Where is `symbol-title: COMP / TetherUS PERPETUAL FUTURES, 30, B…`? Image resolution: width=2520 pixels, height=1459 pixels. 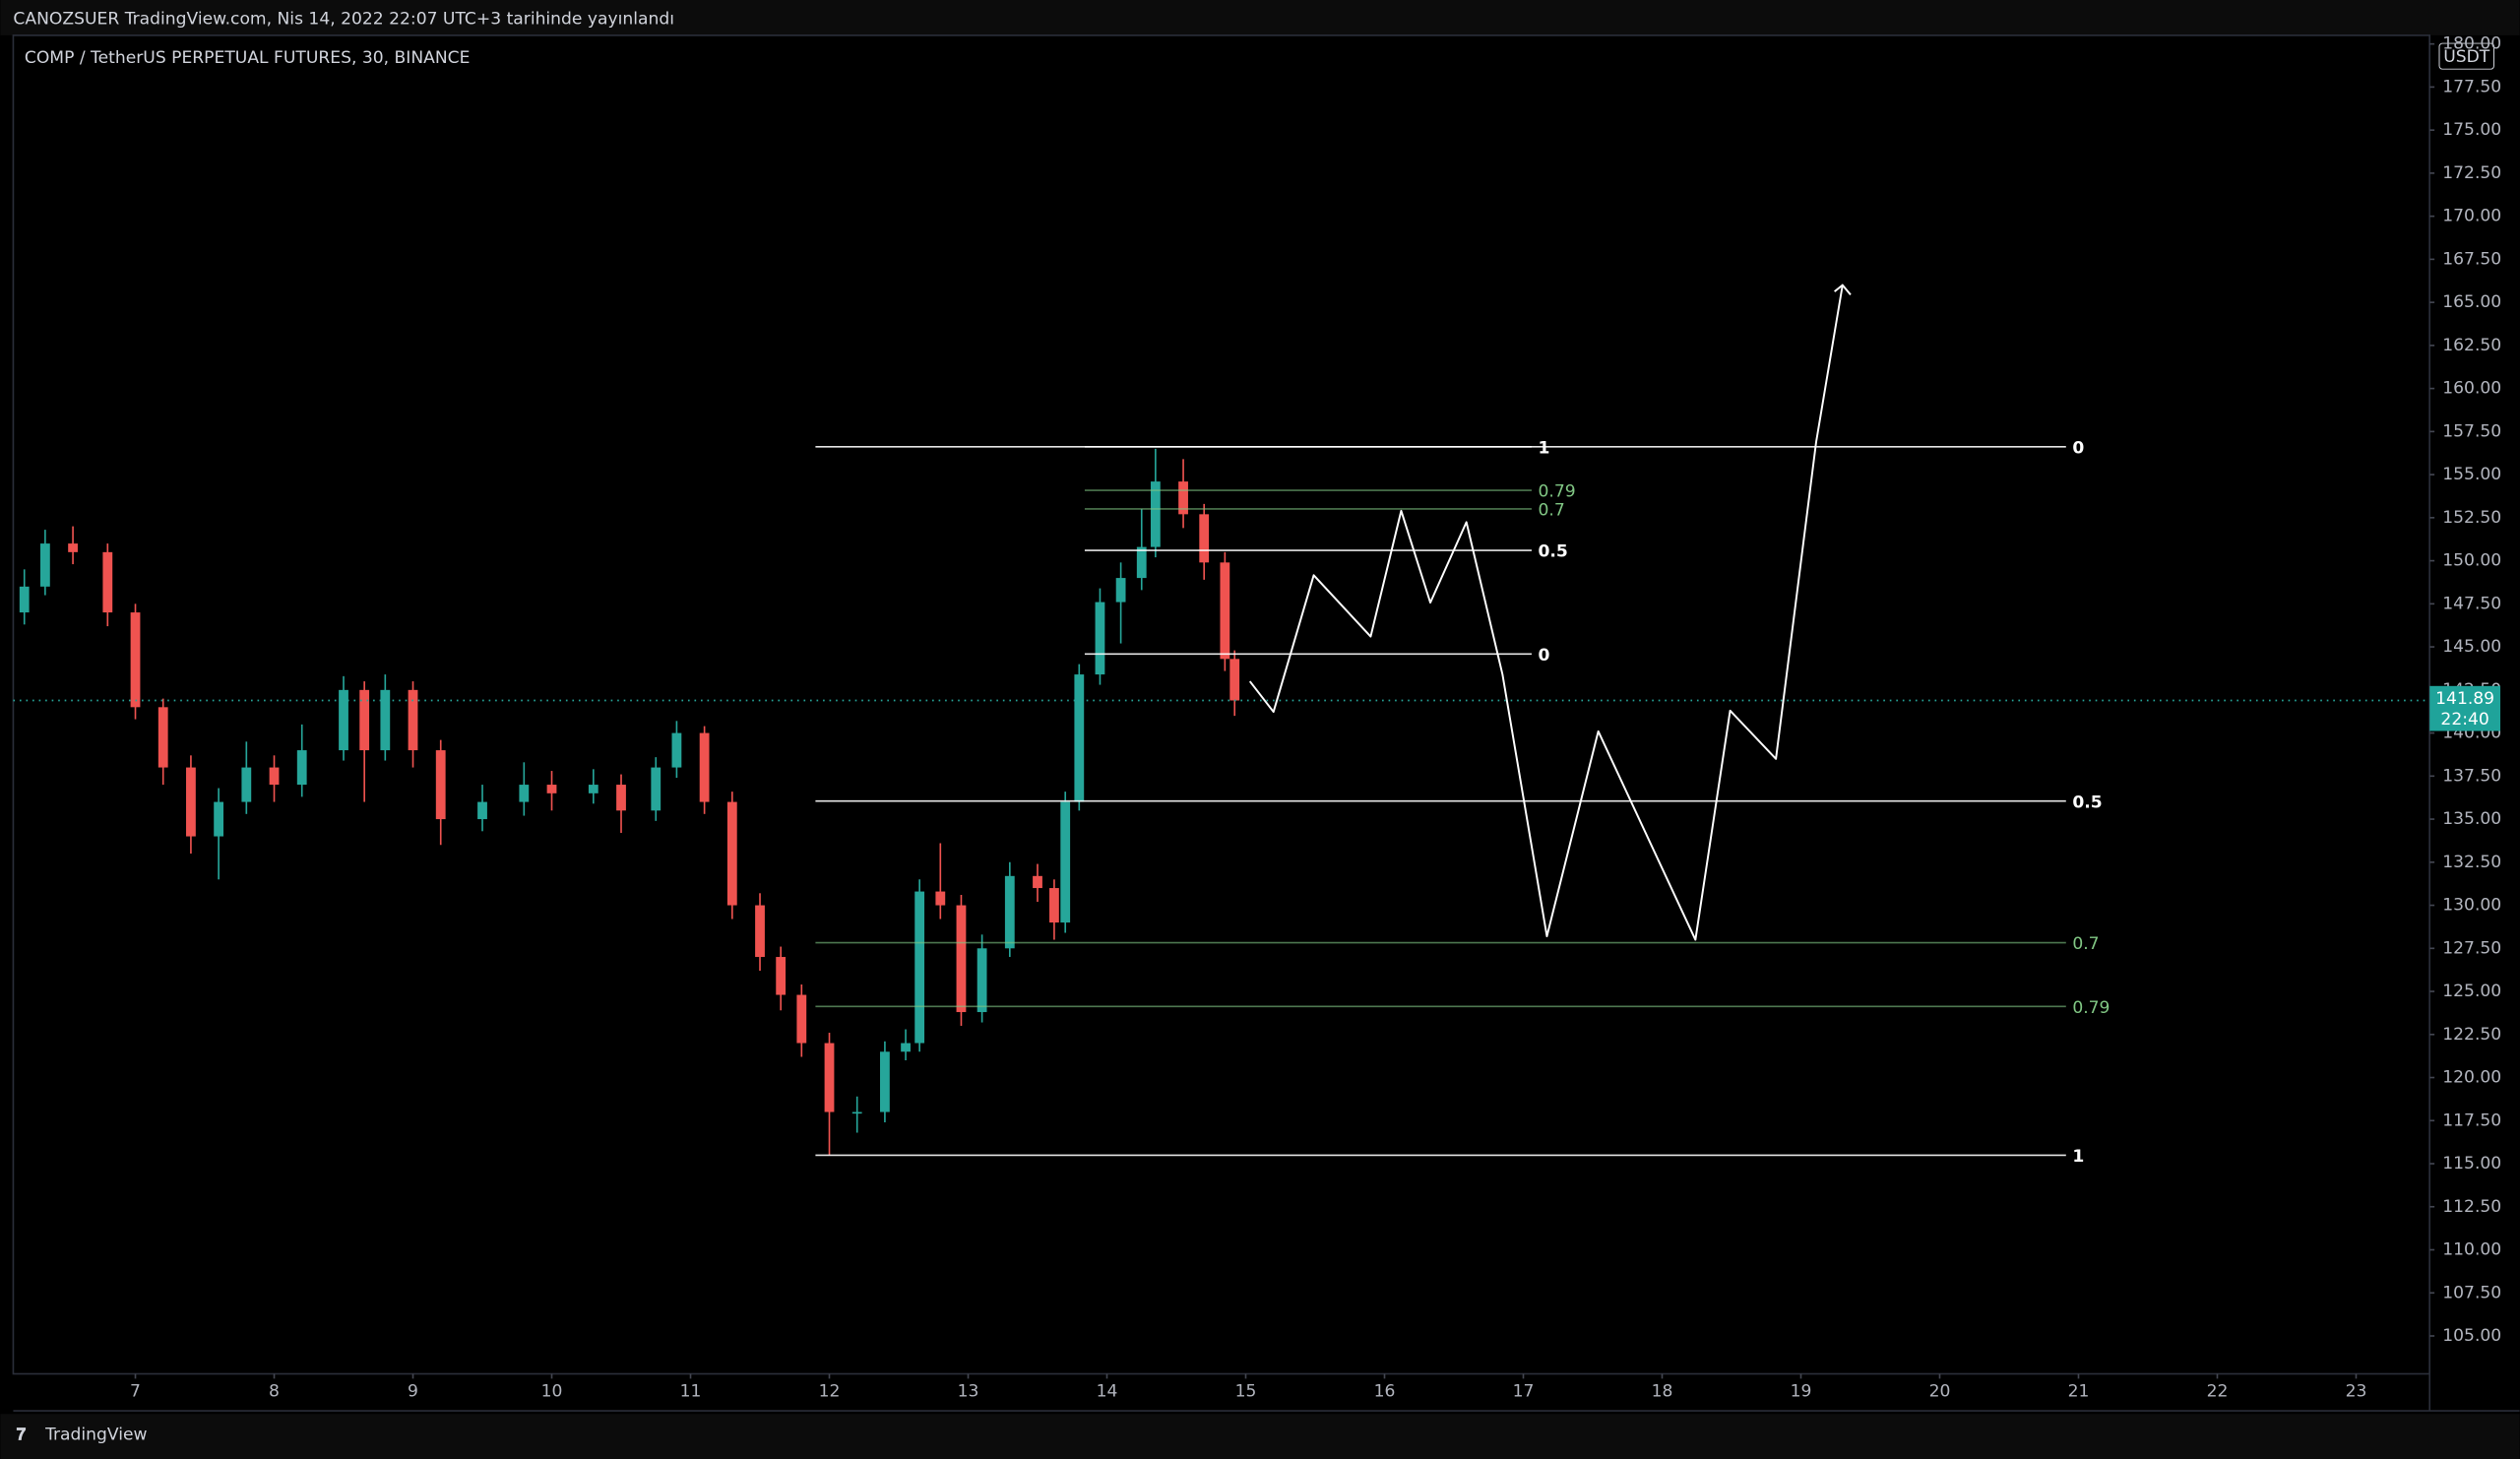
symbol-title: COMP / TetherUS PERPETUAL FUTURES, 30, B… is located at coordinates (248, 58).